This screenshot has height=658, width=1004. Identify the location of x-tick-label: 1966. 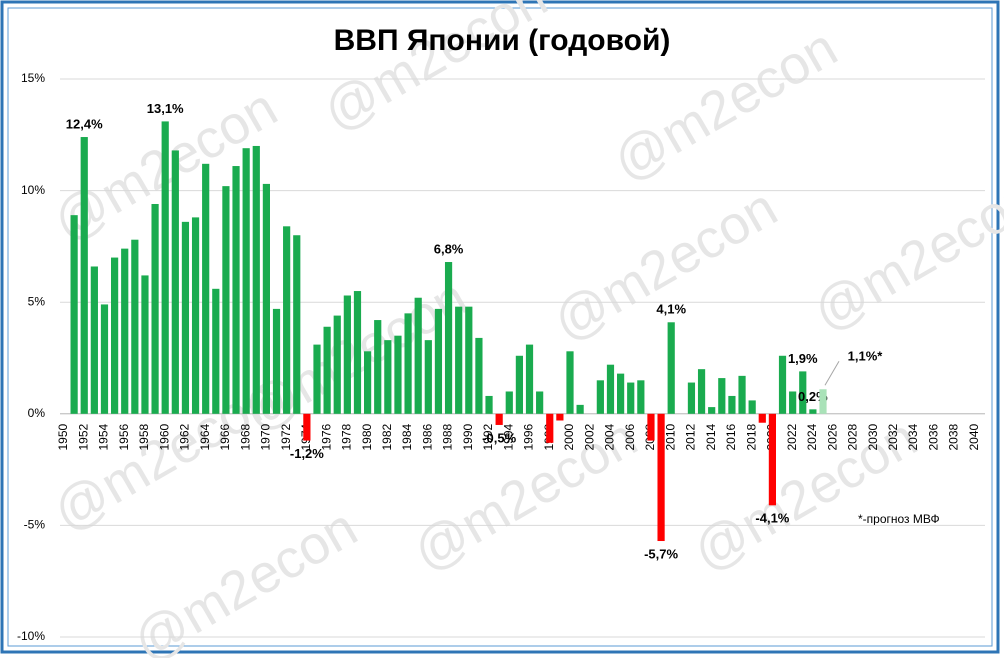
(225, 436).